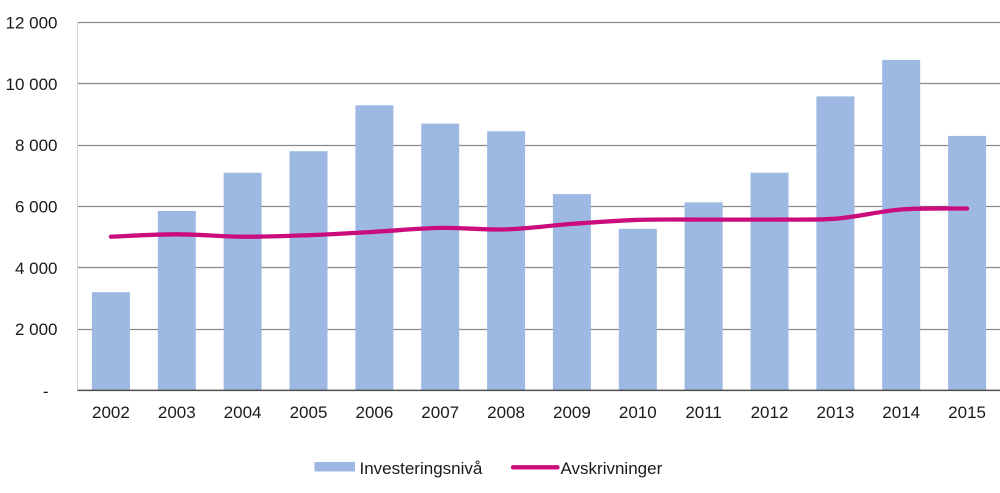 This screenshot has width=1000, height=493. What do you see at coordinates (374, 412) in the screenshot?
I see `svg-text: 2006` at bounding box center [374, 412].